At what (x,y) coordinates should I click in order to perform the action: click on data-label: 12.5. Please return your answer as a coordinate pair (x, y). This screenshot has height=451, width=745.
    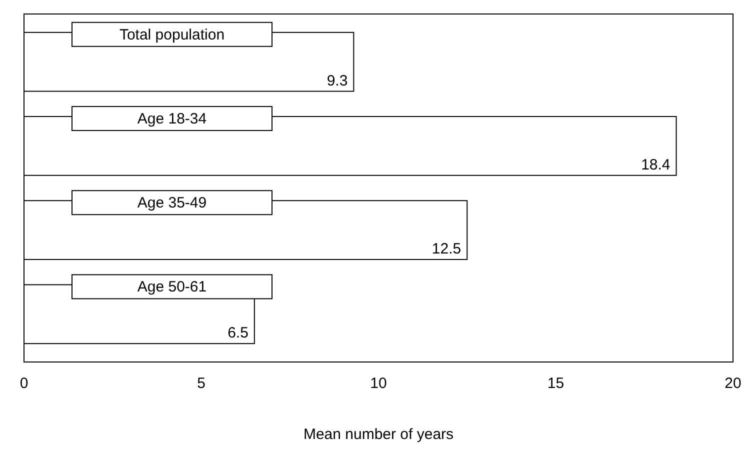
    Looking at the image, I should click on (447, 249).